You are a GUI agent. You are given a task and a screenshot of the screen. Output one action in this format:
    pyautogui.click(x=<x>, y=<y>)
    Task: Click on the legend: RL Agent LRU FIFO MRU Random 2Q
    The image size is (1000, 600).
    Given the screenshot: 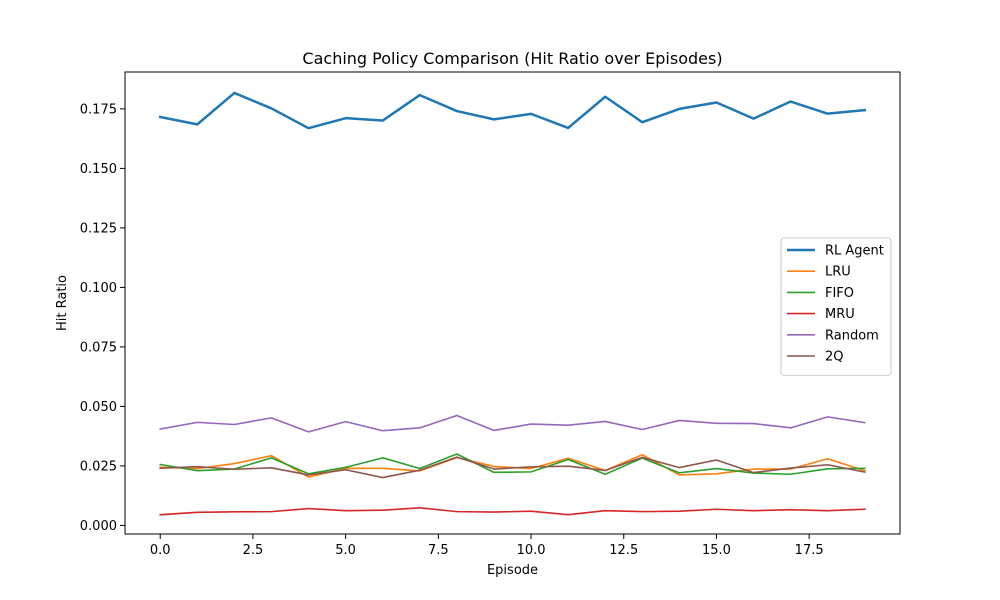 What is the action you would take?
    pyautogui.click(x=836, y=306)
    